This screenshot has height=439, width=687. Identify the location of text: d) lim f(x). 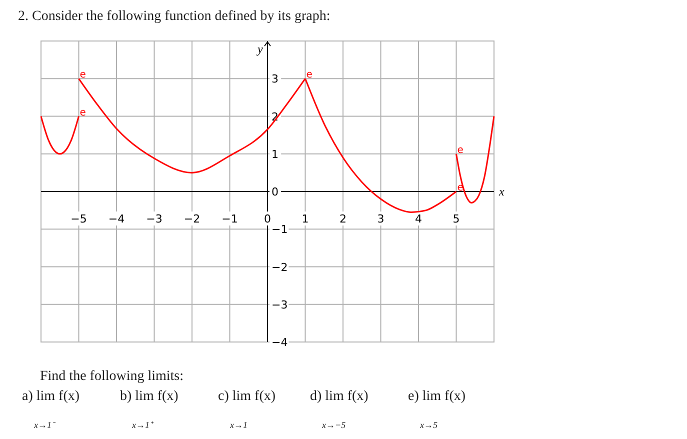
(339, 396).